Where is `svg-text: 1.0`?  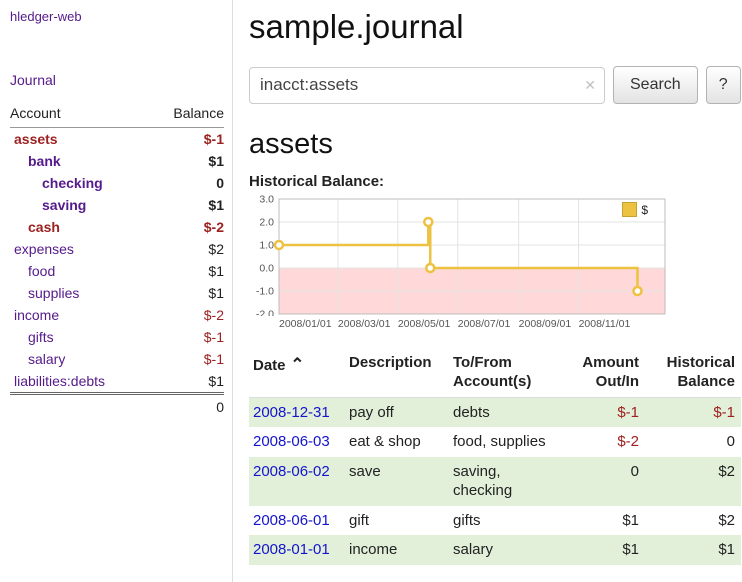 svg-text: 1.0 is located at coordinates (266, 246).